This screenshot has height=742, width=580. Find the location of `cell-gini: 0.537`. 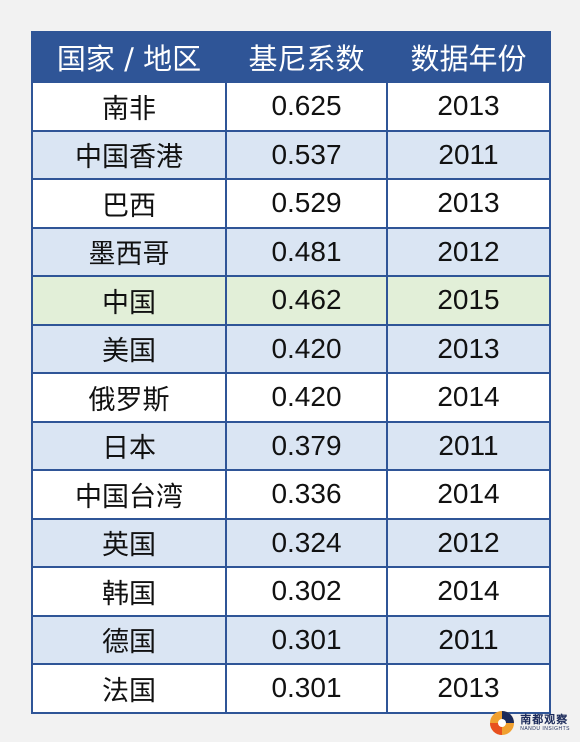

cell-gini: 0.537 is located at coordinates (306, 154).